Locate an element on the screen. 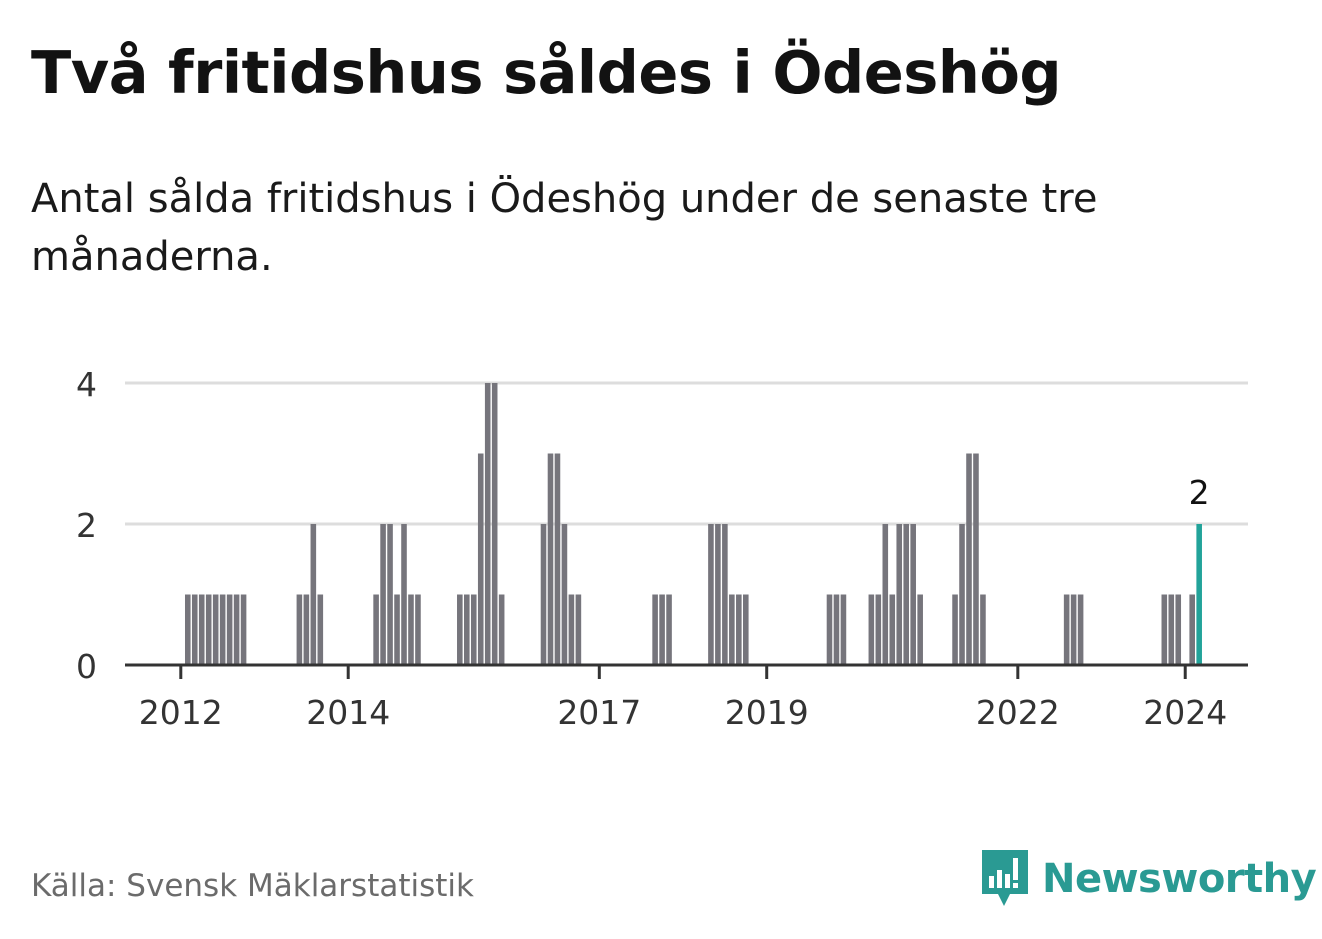 Image resolution: width=1322 pixels, height=939 pixels. y-tick-label: 2 is located at coordinates (86, 525).